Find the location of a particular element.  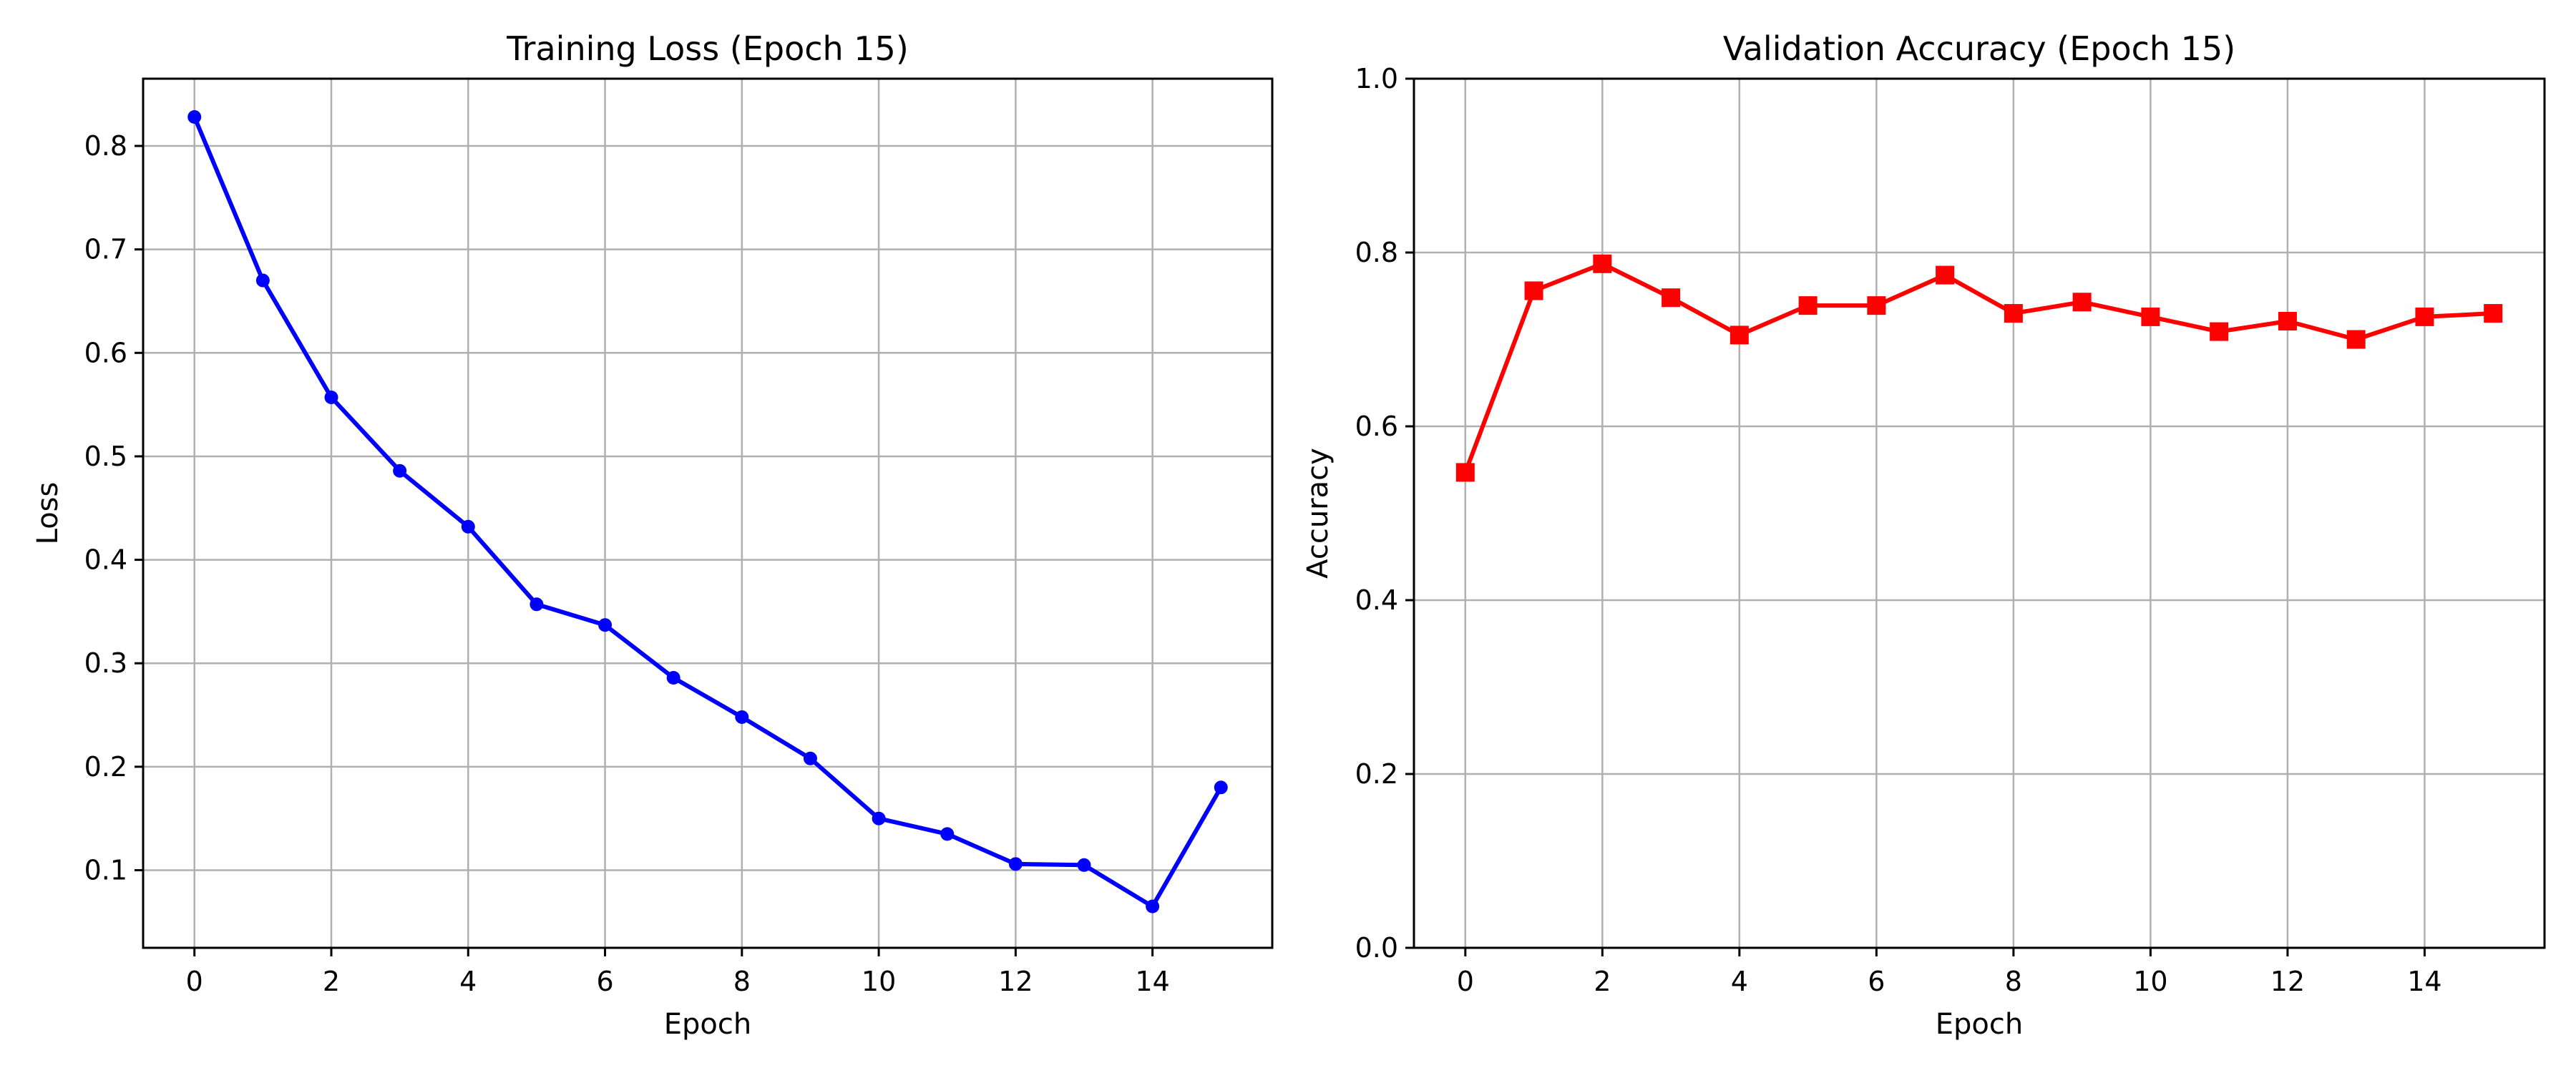

training-loss-x-tick-label: 8 is located at coordinates (742, 981).